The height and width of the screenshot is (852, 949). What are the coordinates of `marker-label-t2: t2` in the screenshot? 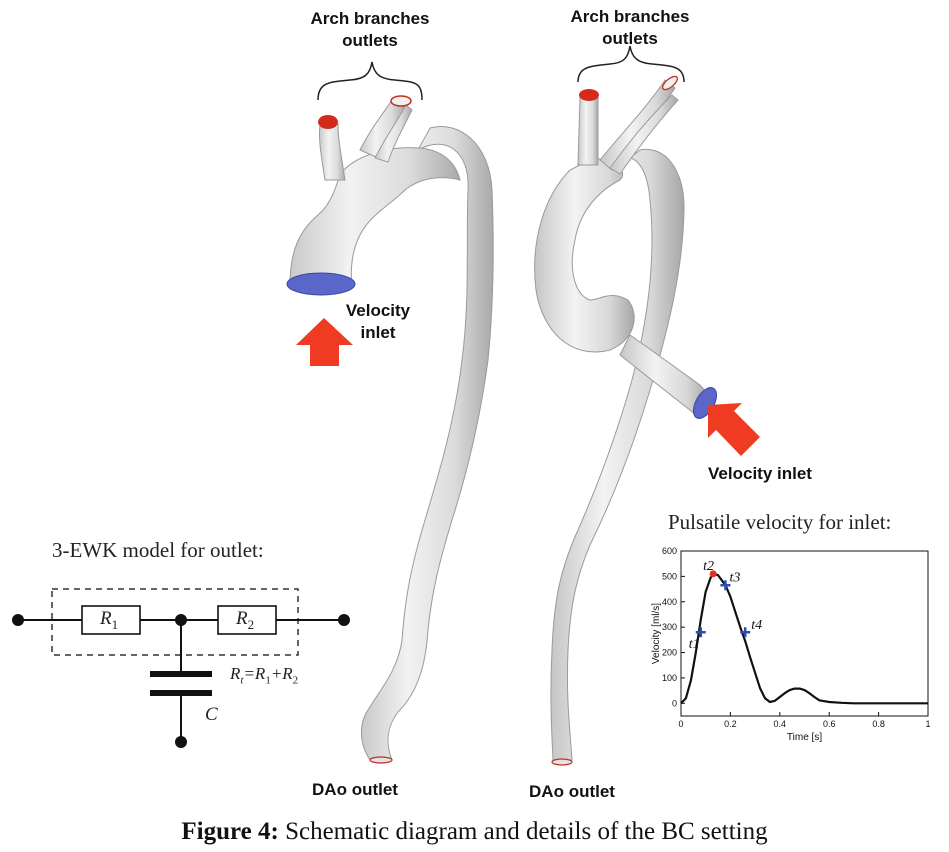 It's located at (708, 566).